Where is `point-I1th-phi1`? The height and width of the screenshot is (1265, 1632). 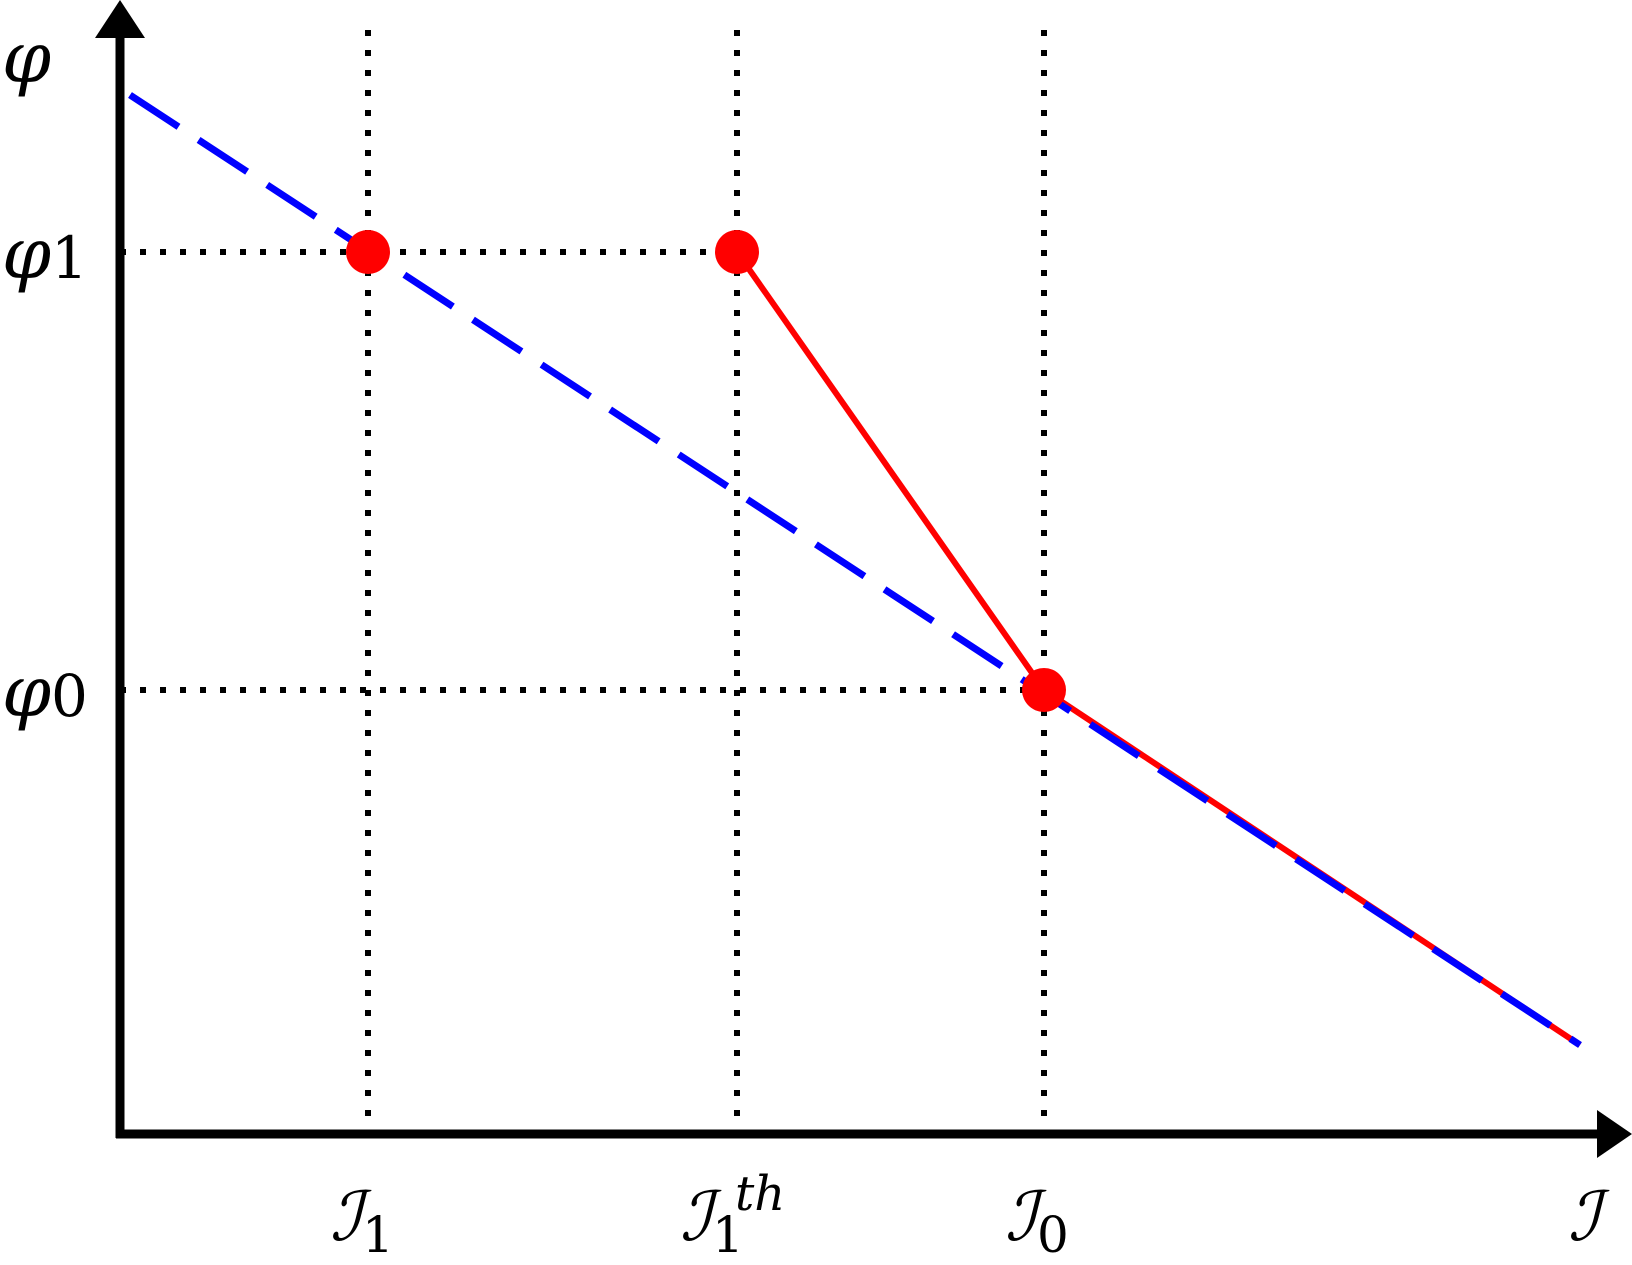
point-I1th-phi1 is located at coordinates (737, 252).